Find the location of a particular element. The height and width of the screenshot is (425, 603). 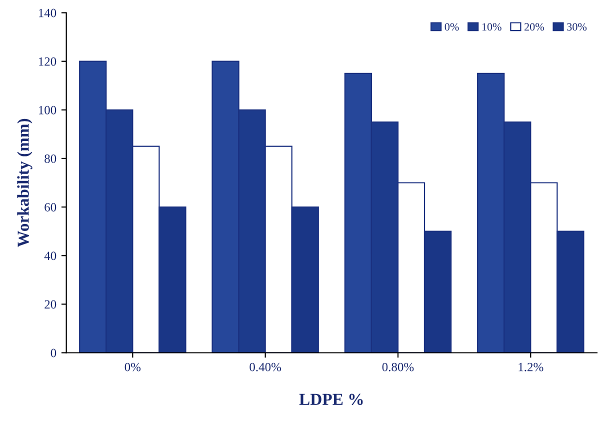

y-axis-title: Workability (mm) is located at coordinates (24, 183).